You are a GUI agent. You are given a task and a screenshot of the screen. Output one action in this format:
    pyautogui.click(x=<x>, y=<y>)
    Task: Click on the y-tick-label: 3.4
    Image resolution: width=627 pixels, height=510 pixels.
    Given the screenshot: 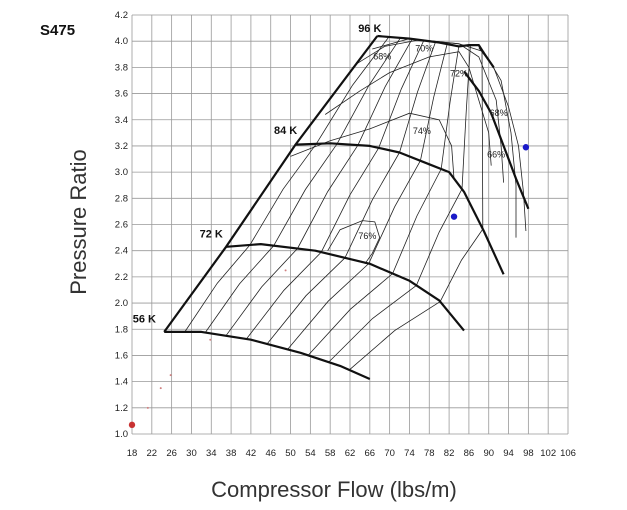 What is the action you would take?
    pyautogui.click(x=121, y=120)
    